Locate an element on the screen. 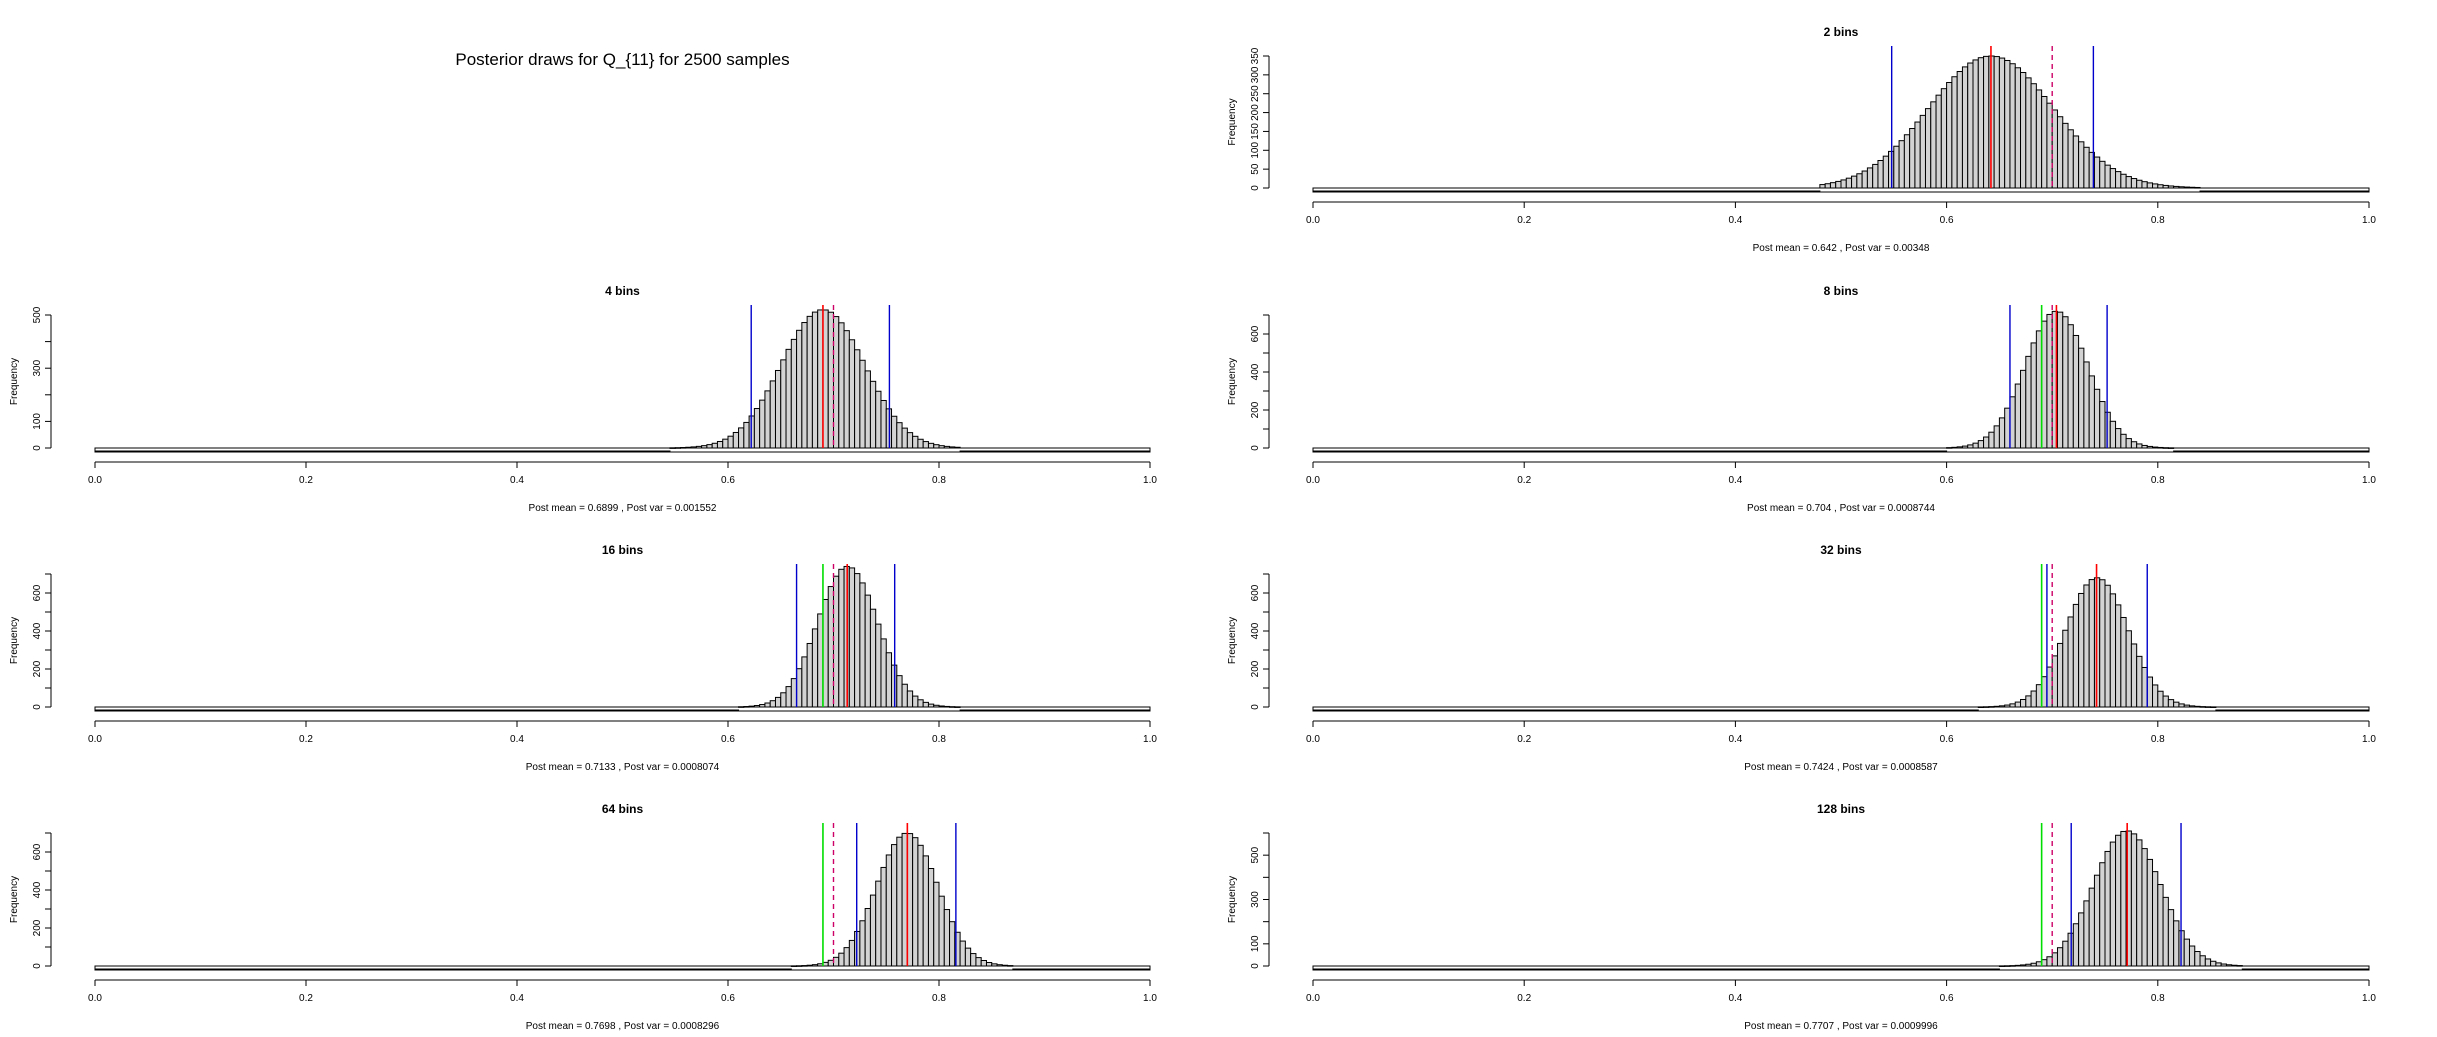 The width and height of the screenshot is (2437, 1037). y-tick-label: 300 is located at coordinates (1255, 74).